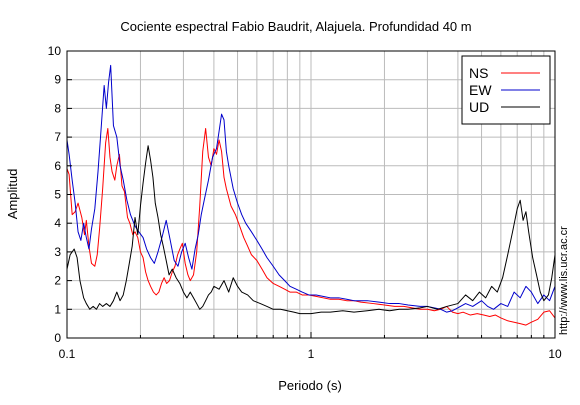  I want to click on side-note-url: http://www.lis.ucr.ac.cr, so click(564, 280).